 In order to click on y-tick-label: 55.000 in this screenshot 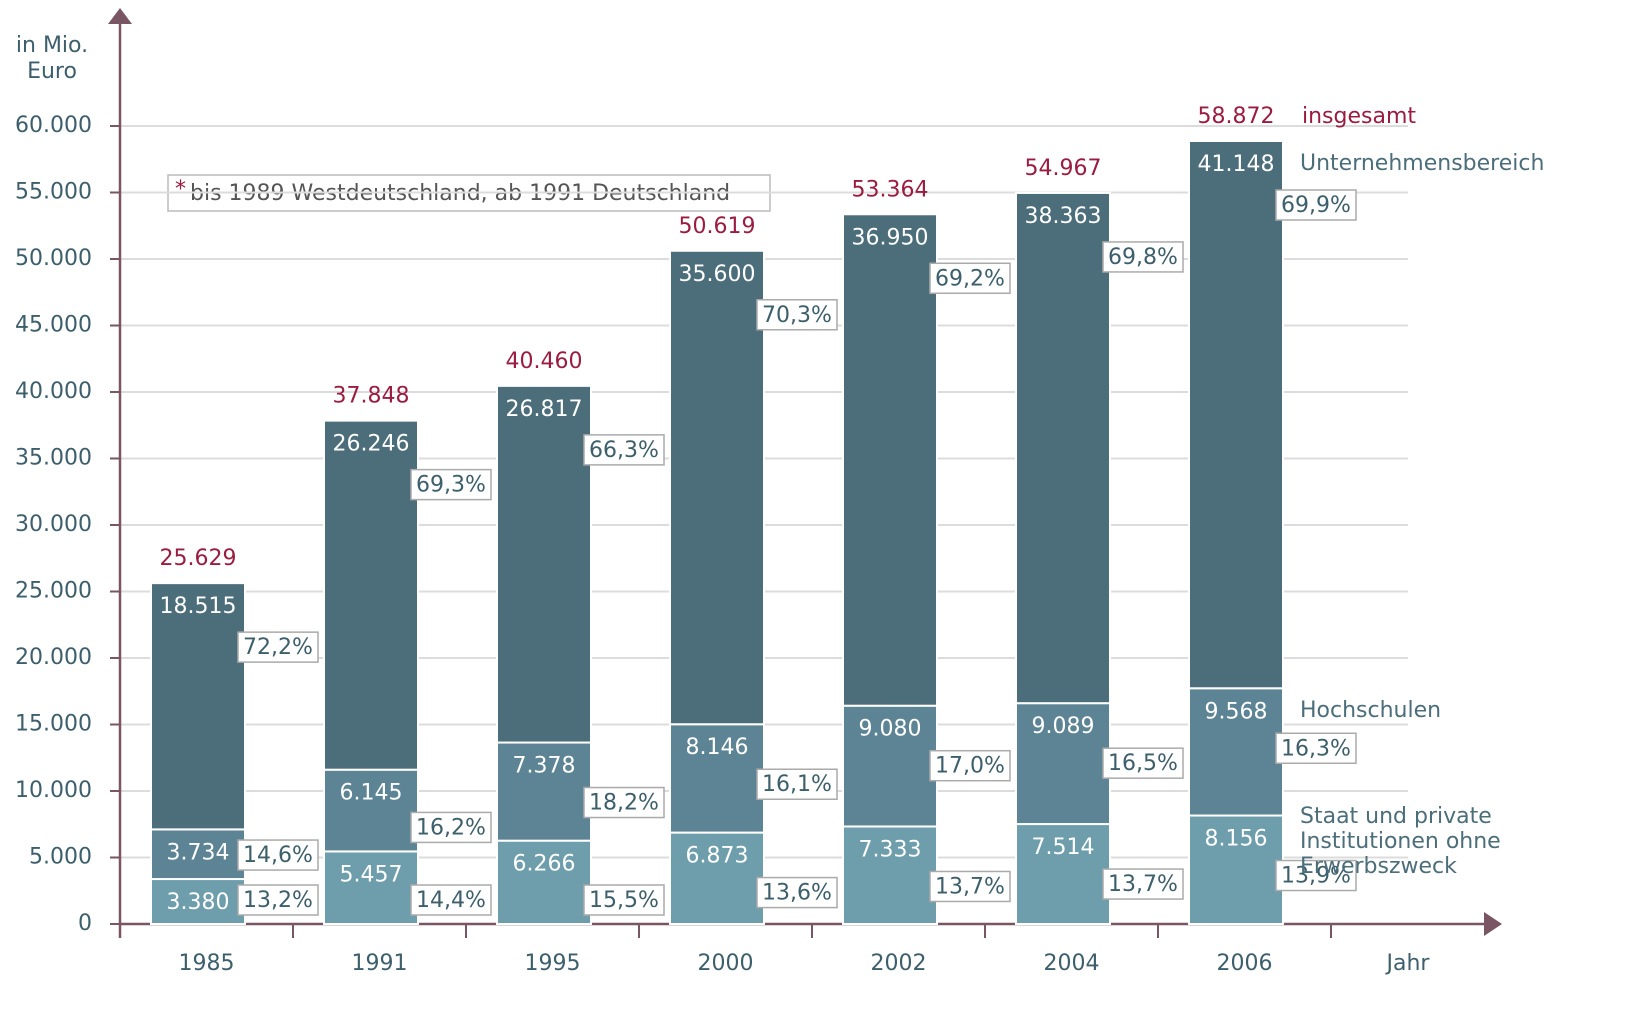, I will do `click(53, 192)`.